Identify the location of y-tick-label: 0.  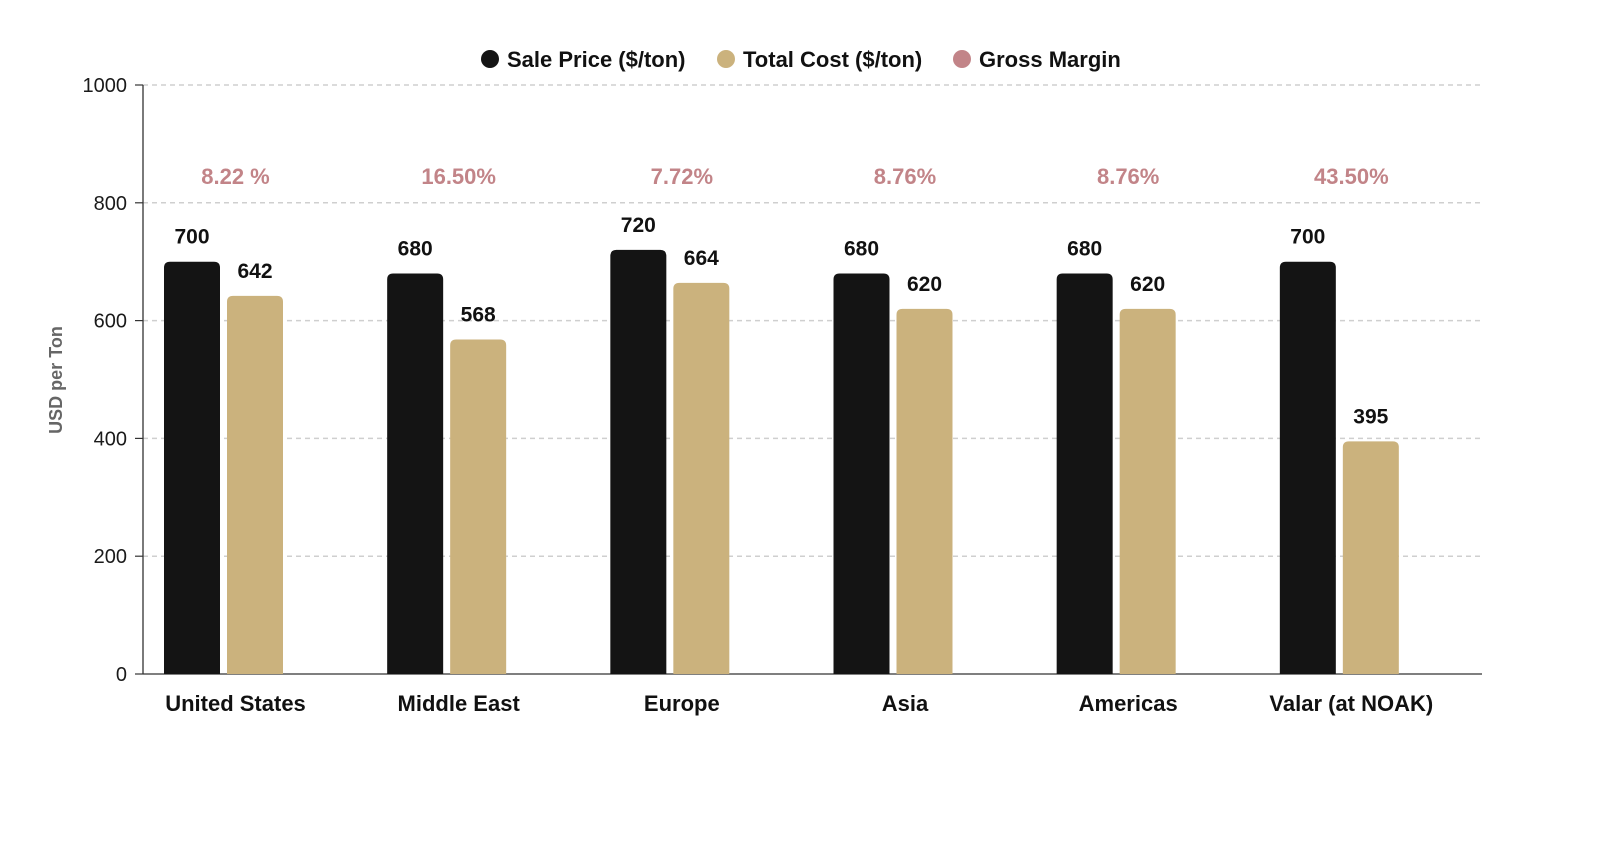
(121, 675).